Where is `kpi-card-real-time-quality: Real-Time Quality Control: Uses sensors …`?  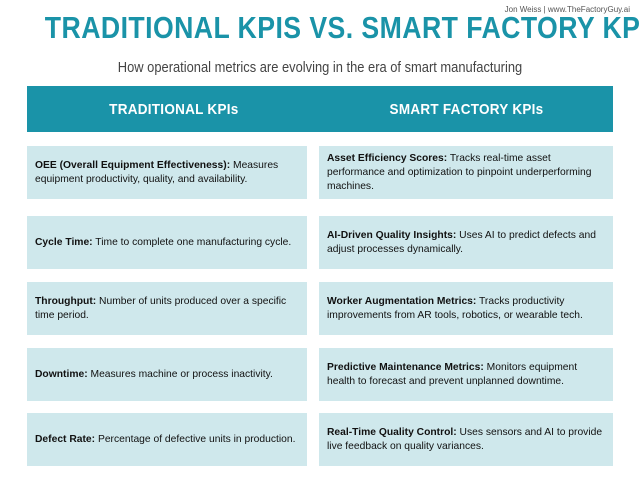 kpi-card-real-time-quality: Real-Time Quality Control: Uses sensors … is located at coordinates (466, 439).